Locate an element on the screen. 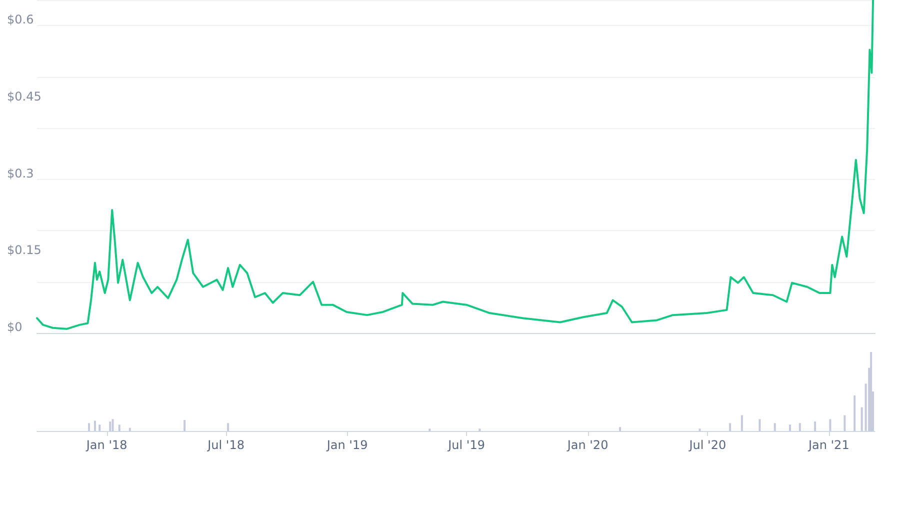  x-tick-label: Jul '20 is located at coordinates (707, 445).